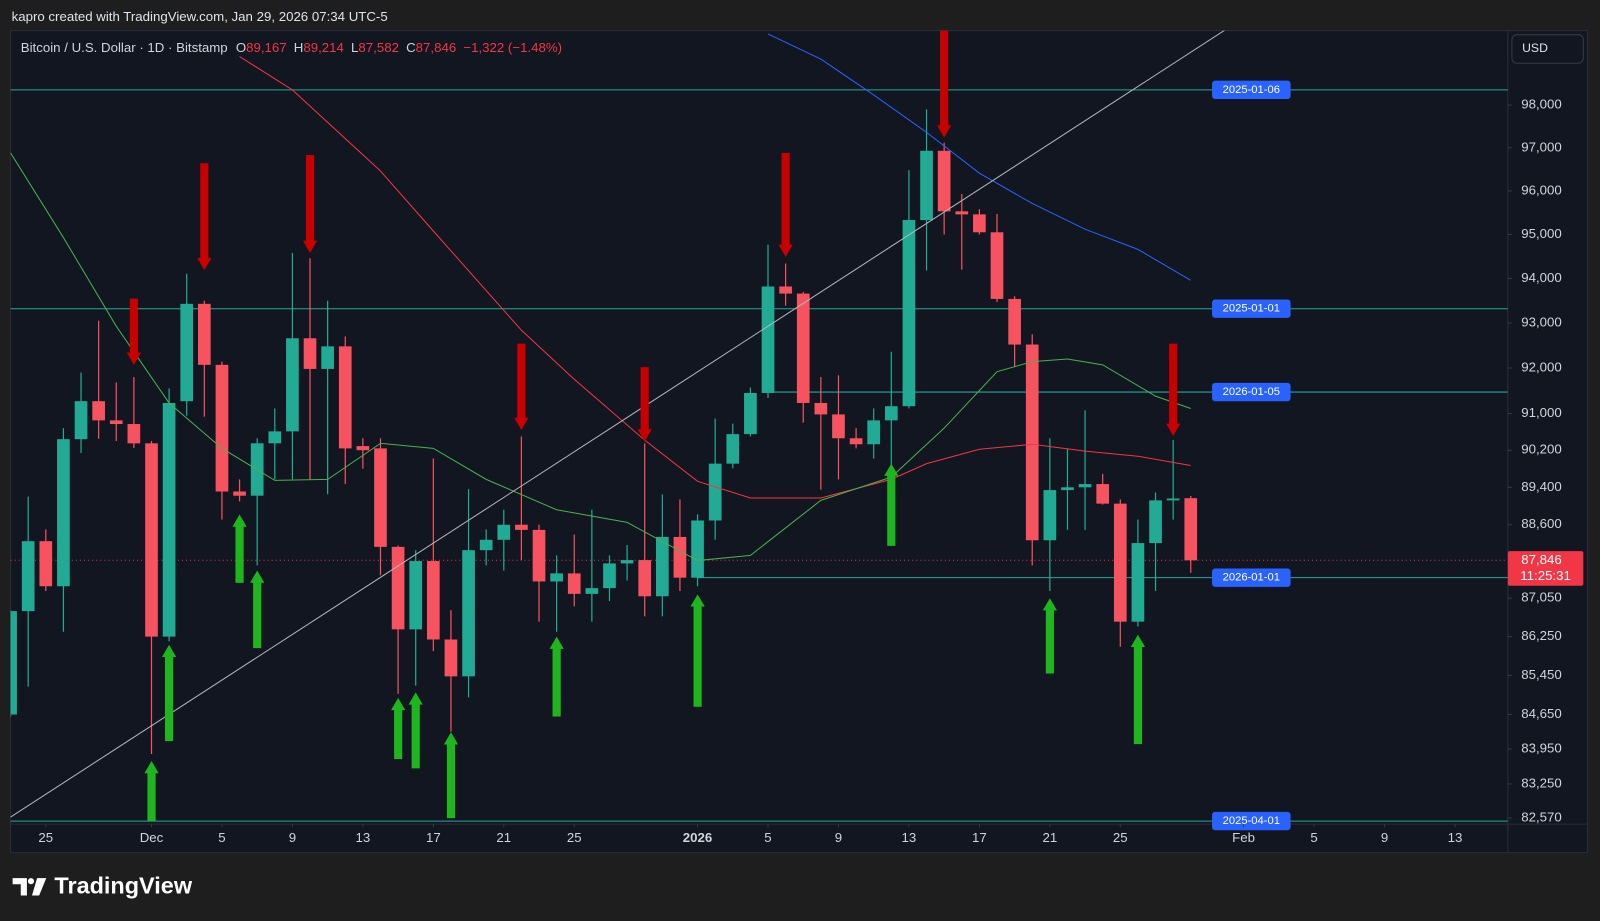  Describe the element at coordinates (1541, 523) in the screenshot. I see `y-tick-label: 88,600` at that location.